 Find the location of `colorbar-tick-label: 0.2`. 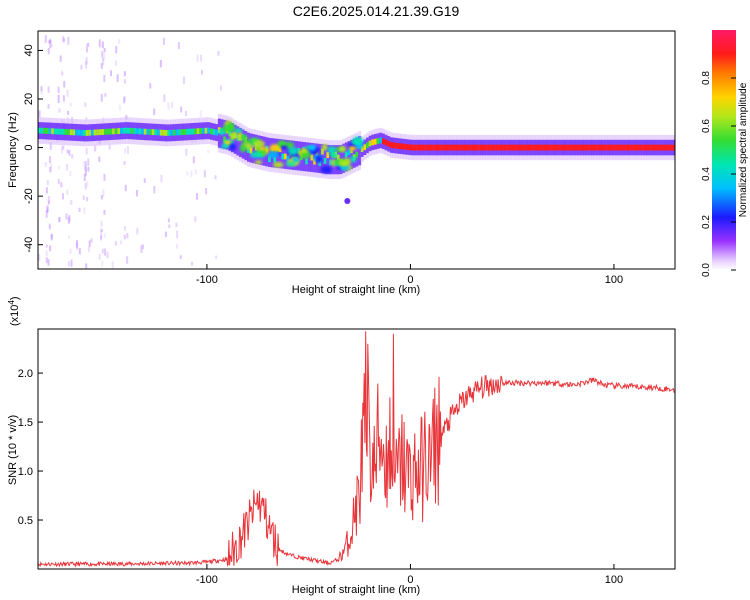

colorbar-tick-label: 0.2 is located at coordinates (706, 222).